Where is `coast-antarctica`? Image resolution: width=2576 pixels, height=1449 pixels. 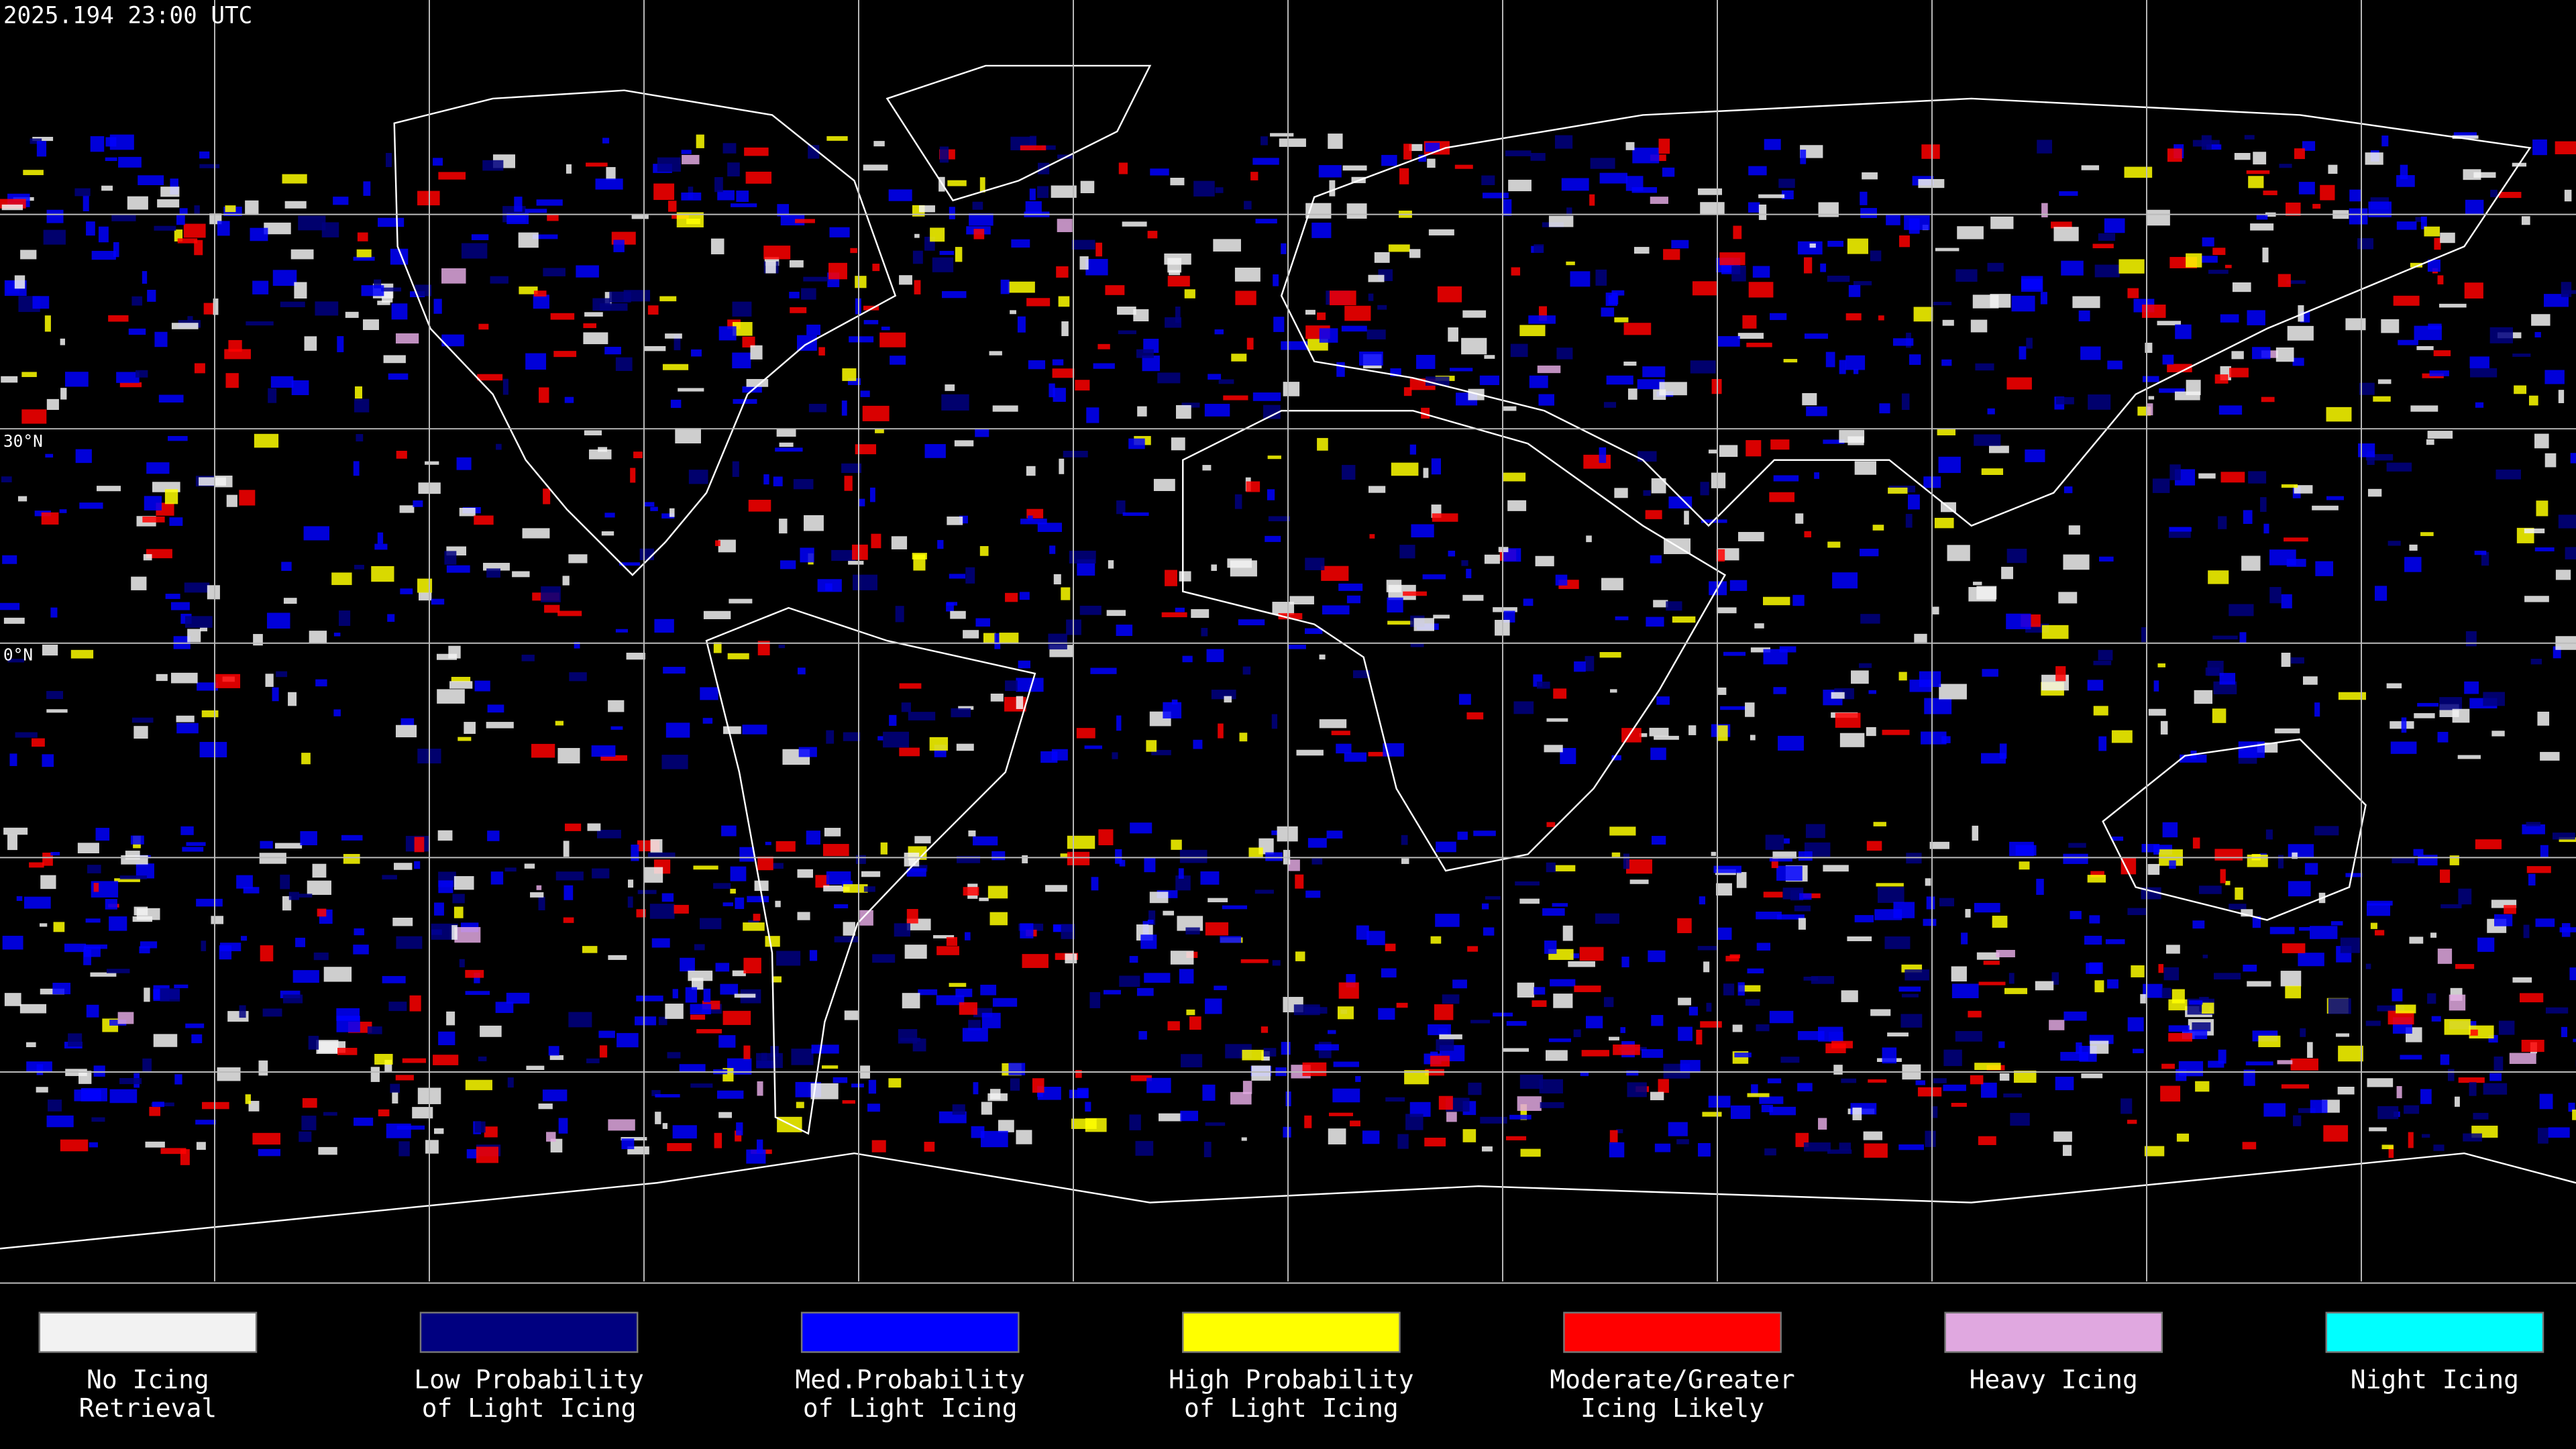 coast-antarctica is located at coordinates (1288, 1201).